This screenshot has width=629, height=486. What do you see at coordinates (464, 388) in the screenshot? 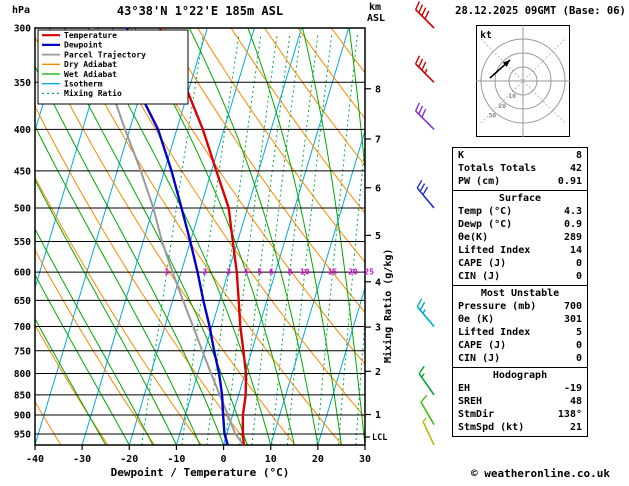
I see `stats-label: EH` at bounding box center [464, 388].